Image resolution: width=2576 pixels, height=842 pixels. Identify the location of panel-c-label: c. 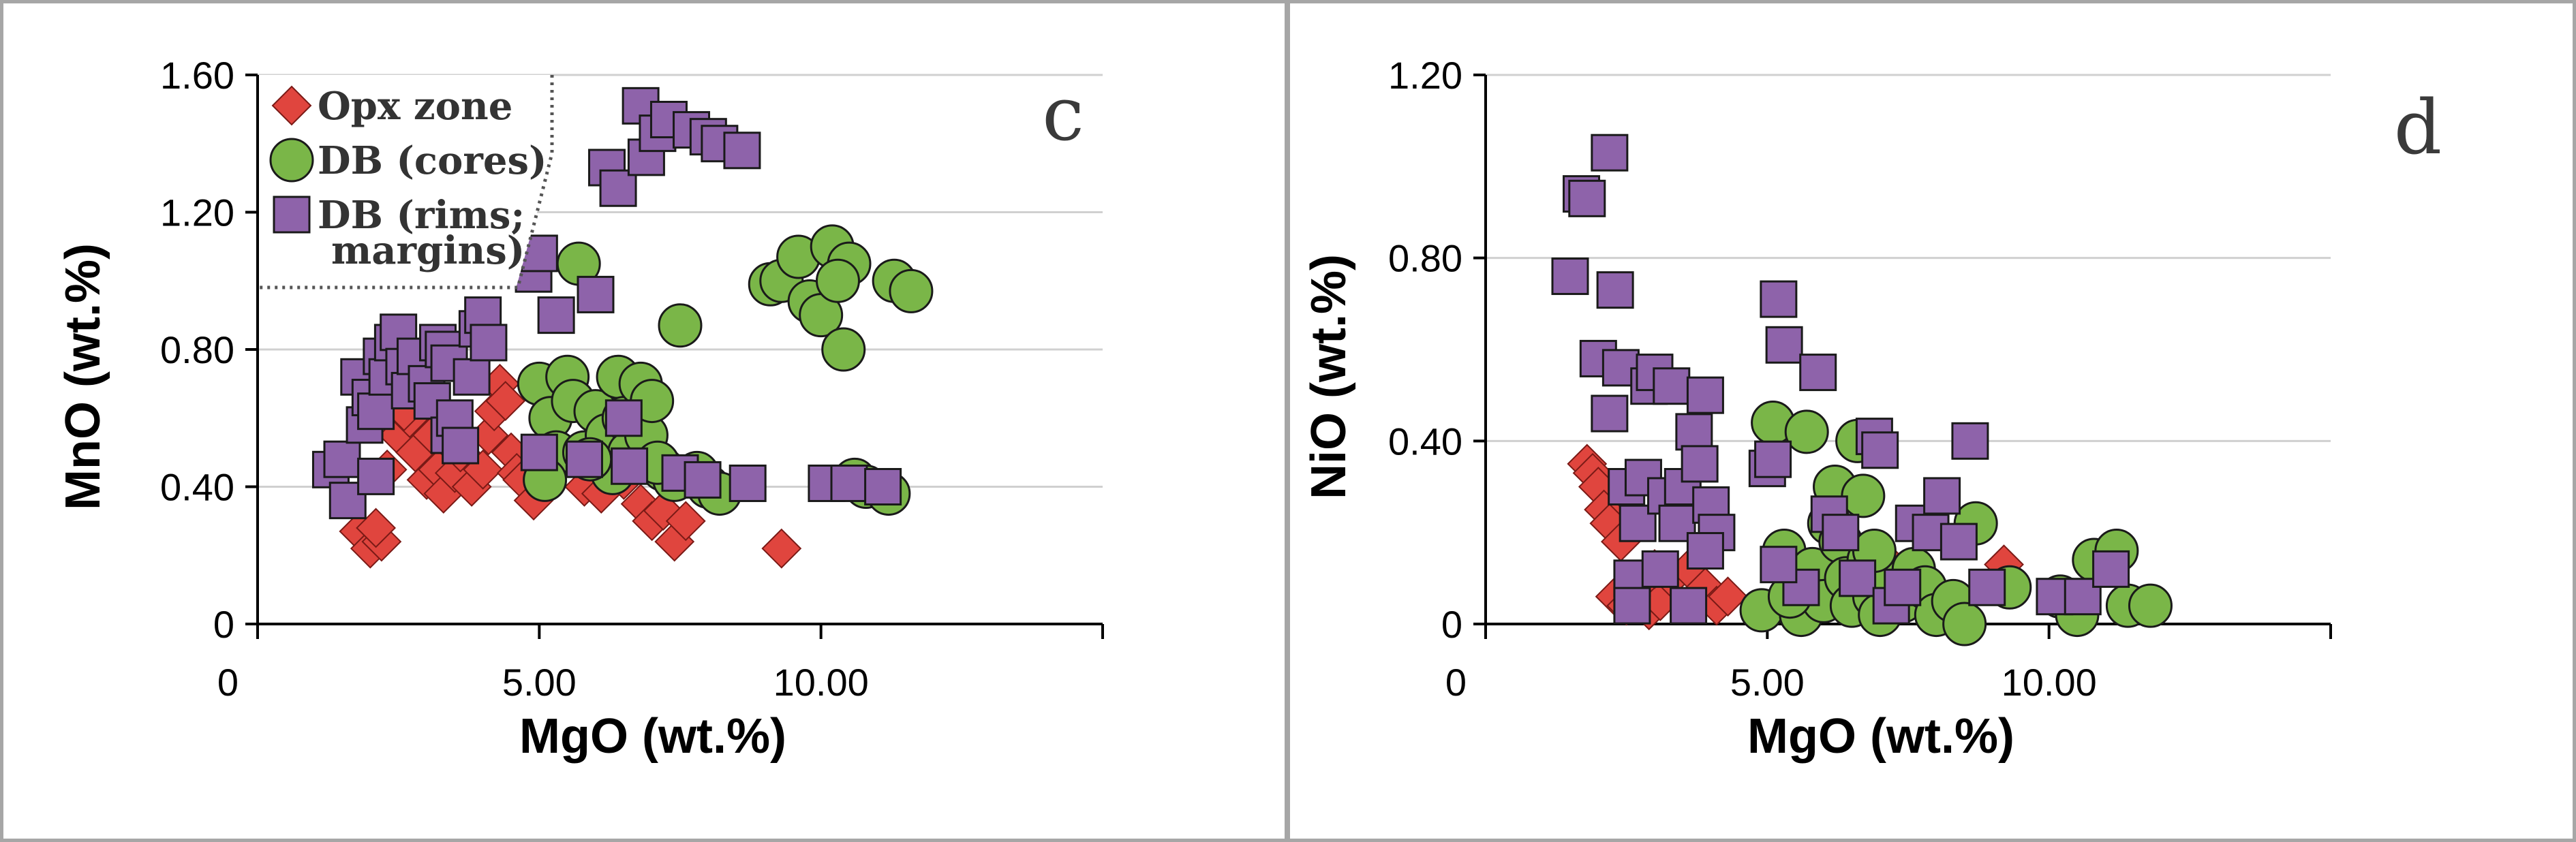
(1063, 113).